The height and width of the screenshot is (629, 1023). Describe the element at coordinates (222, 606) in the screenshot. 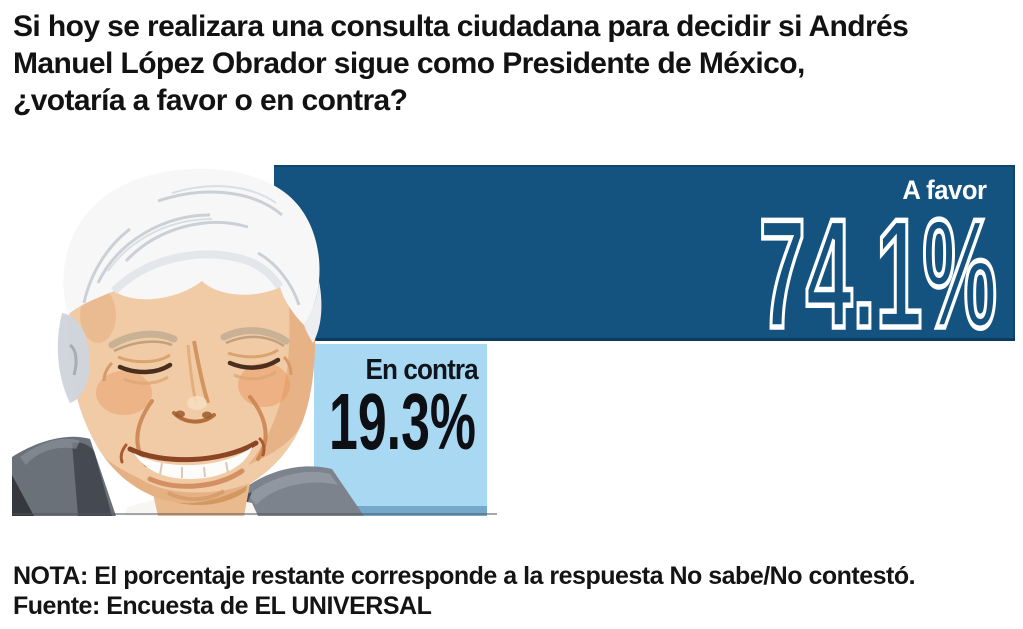

I see `source-text: Fuente: Encuesta de EL UNIVERSAL` at that location.